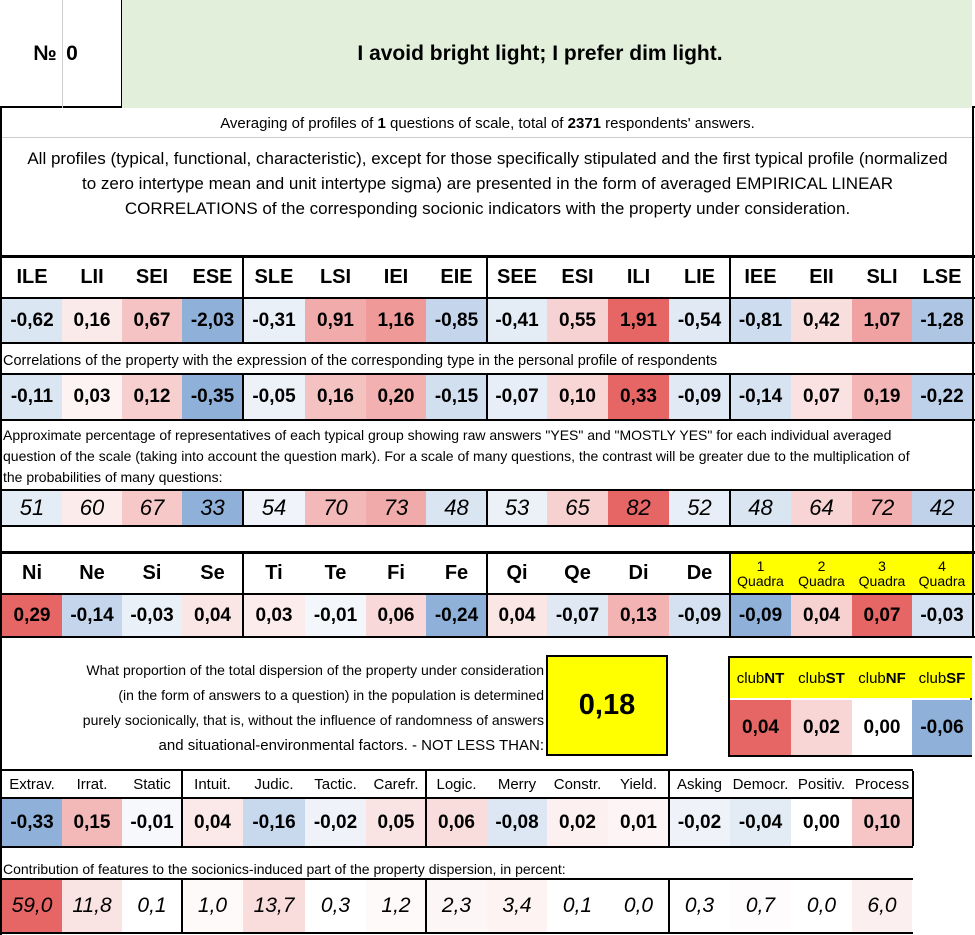  Describe the element at coordinates (456, 573) in the screenshot. I see `function-label-fe: Fe` at that location.